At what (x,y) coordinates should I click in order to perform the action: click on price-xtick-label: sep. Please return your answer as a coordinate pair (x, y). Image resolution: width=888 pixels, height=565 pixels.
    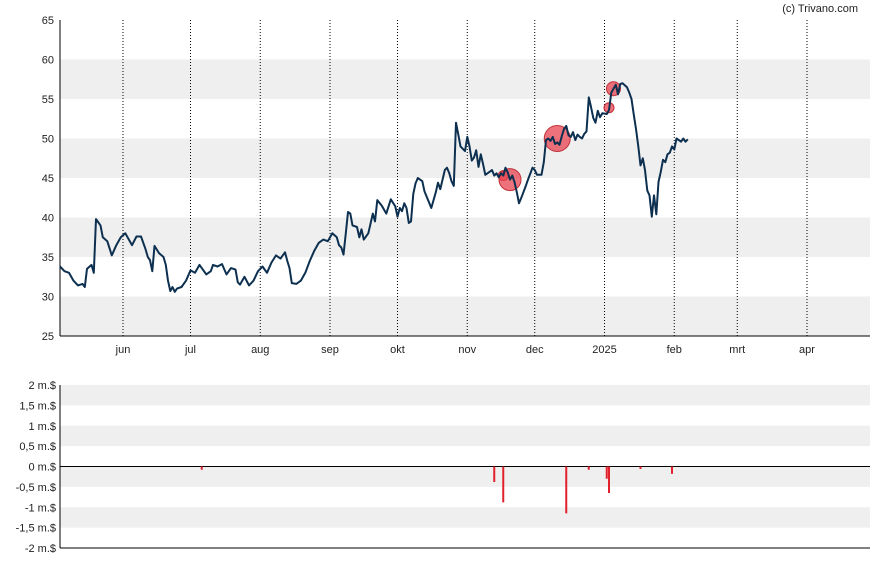
    Looking at the image, I should click on (330, 350).